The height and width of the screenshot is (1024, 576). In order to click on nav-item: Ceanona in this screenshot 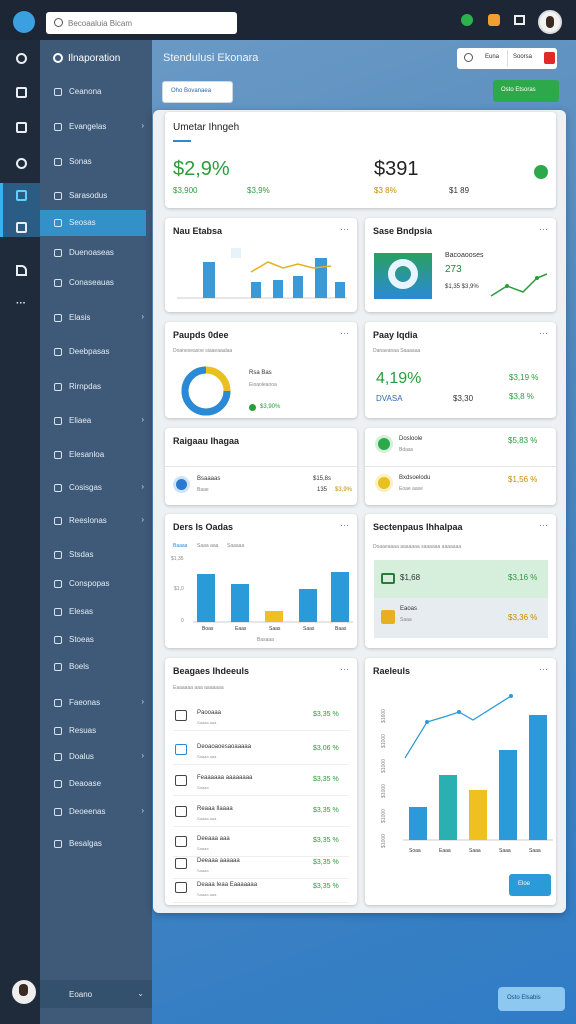, I will do `click(96, 92)`.